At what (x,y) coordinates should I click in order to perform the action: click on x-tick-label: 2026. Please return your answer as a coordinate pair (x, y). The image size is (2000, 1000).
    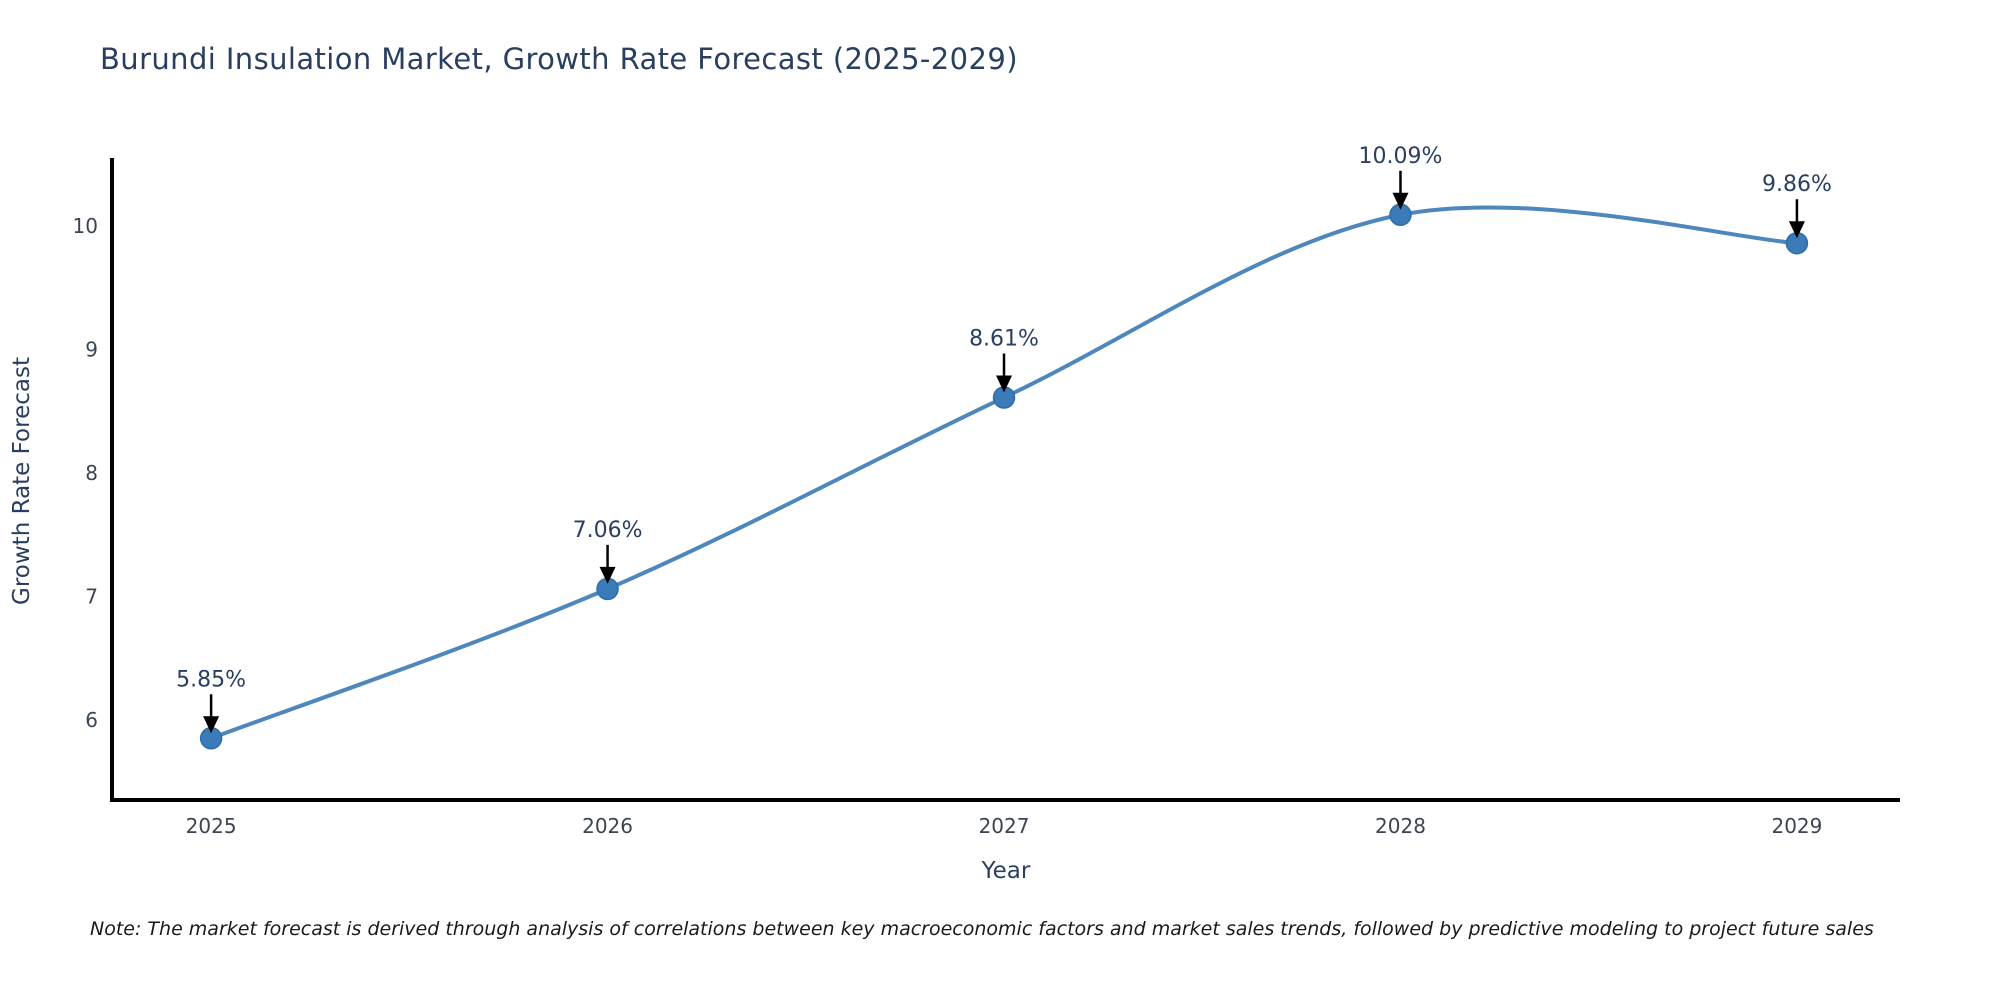
    Looking at the image, I should click on (607, 826).